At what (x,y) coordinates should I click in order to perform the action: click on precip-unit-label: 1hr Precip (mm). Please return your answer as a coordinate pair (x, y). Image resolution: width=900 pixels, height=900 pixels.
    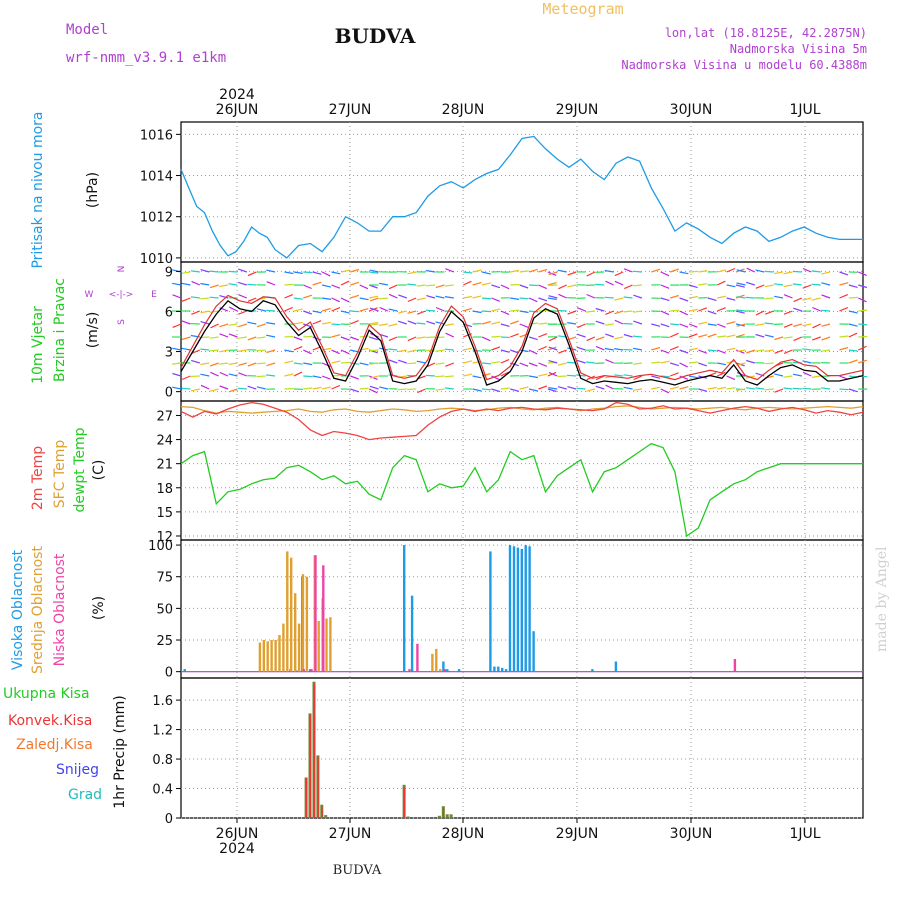
    Looking at the image, I should click on (120, 751).